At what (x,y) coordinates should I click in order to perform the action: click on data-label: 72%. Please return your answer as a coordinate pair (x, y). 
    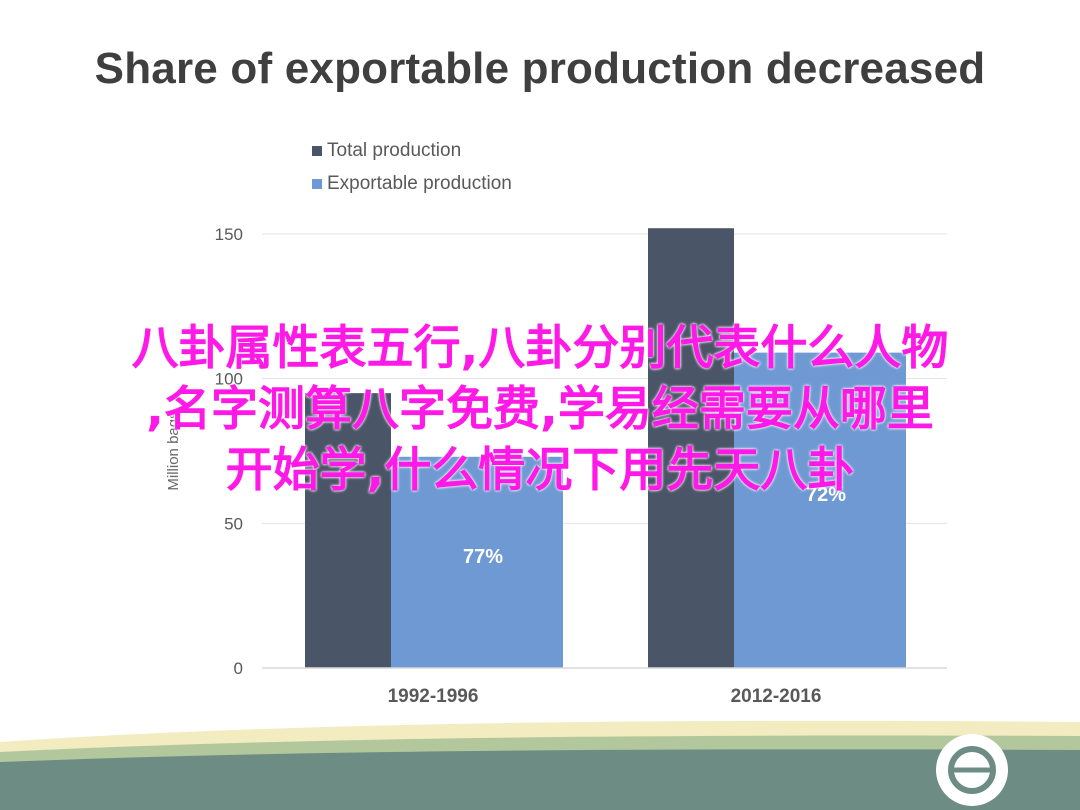
    Looking at the image, I should click on (826, 495).